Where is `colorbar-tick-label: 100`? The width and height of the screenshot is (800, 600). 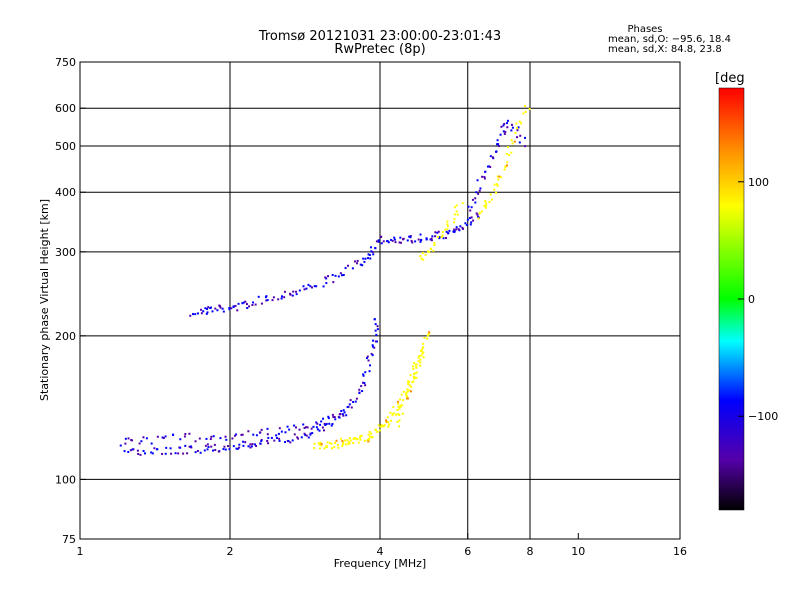 colorbar-tick-label: 100 is located at coordinates (758, 182).